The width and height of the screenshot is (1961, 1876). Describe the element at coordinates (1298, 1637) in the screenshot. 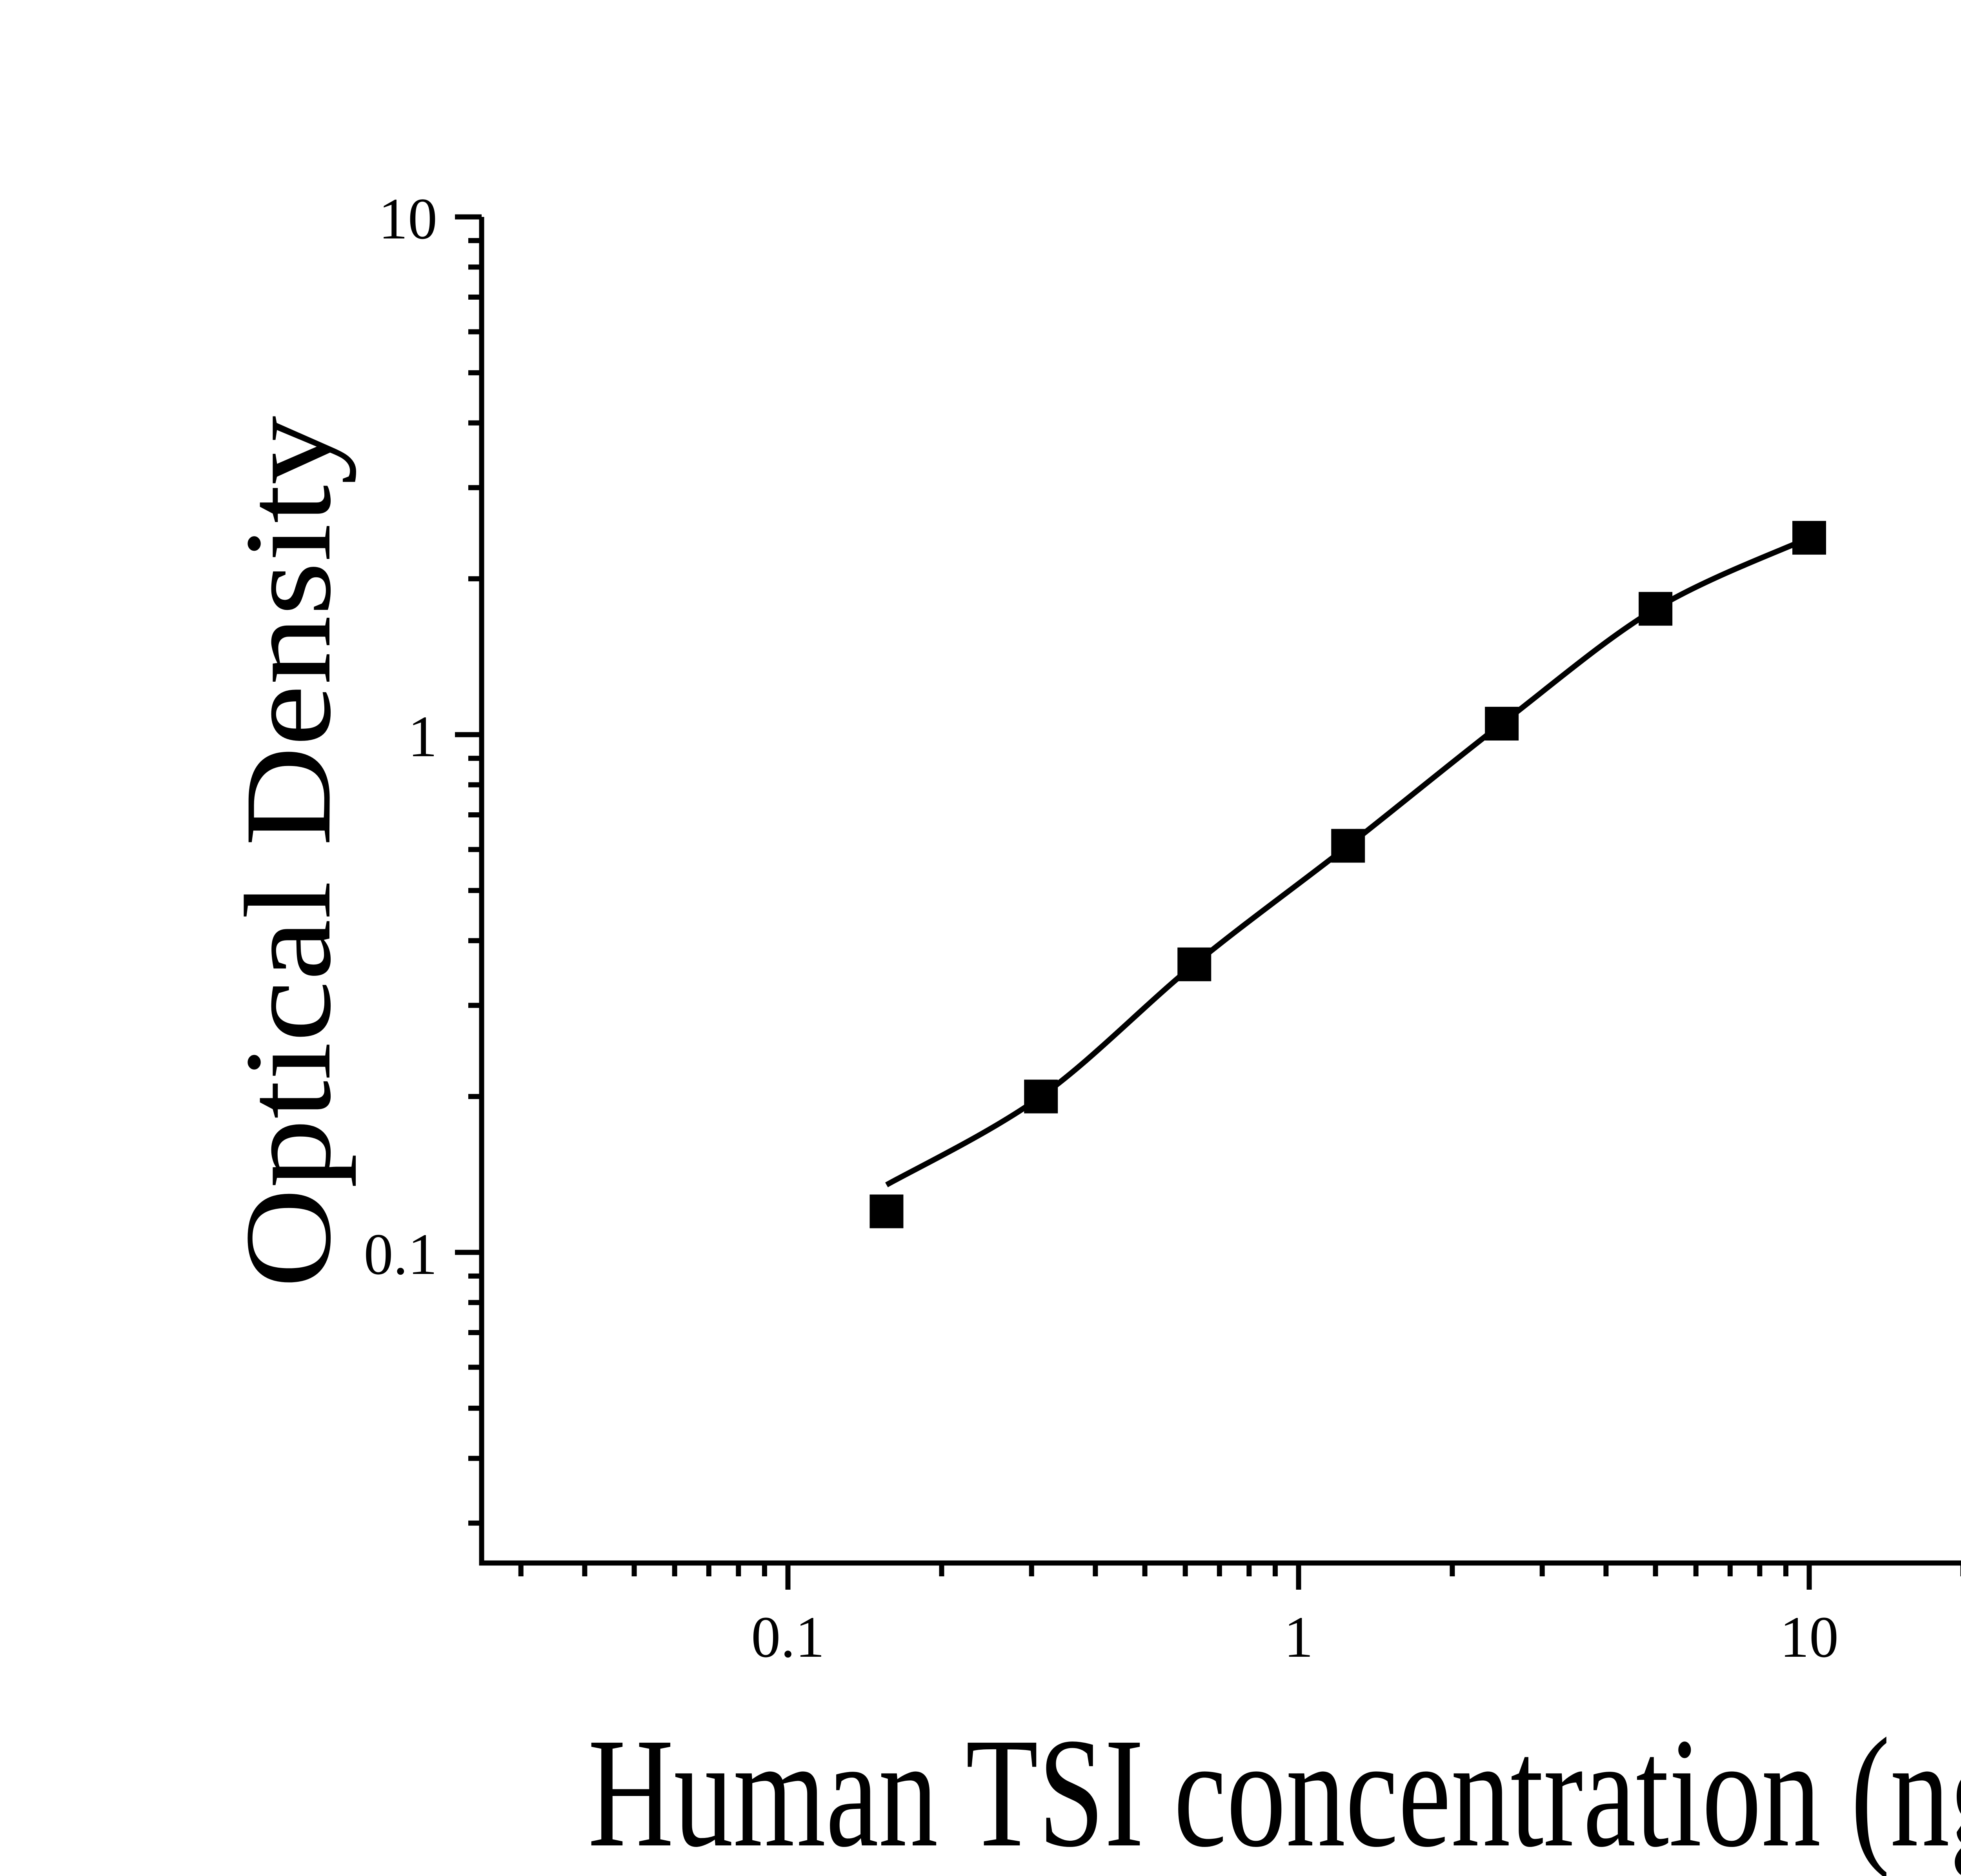

I see `x-tick-label: 1` at that location.